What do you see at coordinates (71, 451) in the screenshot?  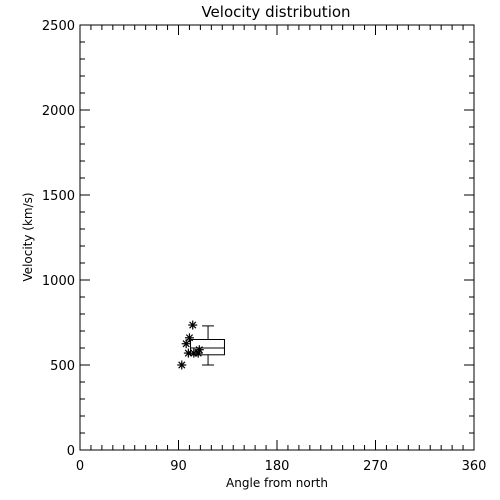 I see `y-tick-label: 0` at bounding box center [71, 451].